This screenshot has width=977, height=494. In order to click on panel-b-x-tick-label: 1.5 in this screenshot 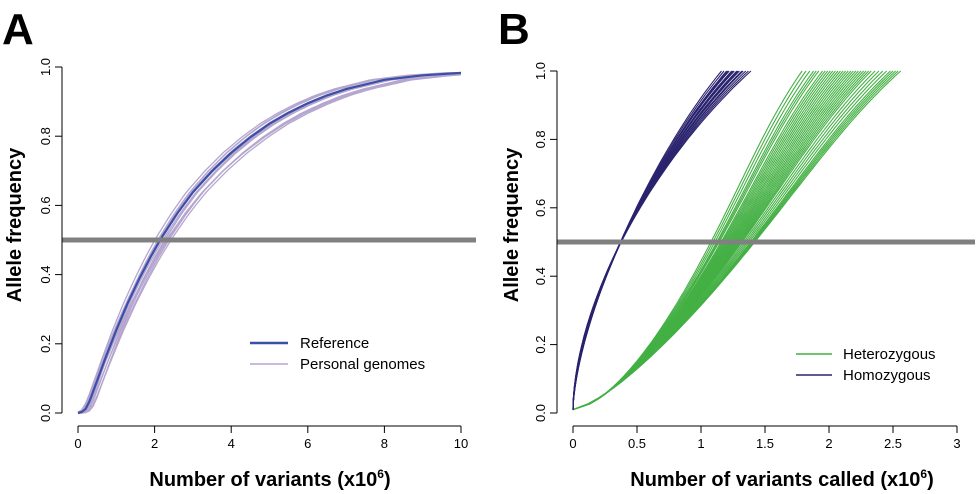, I will do `click(765, 443)`.